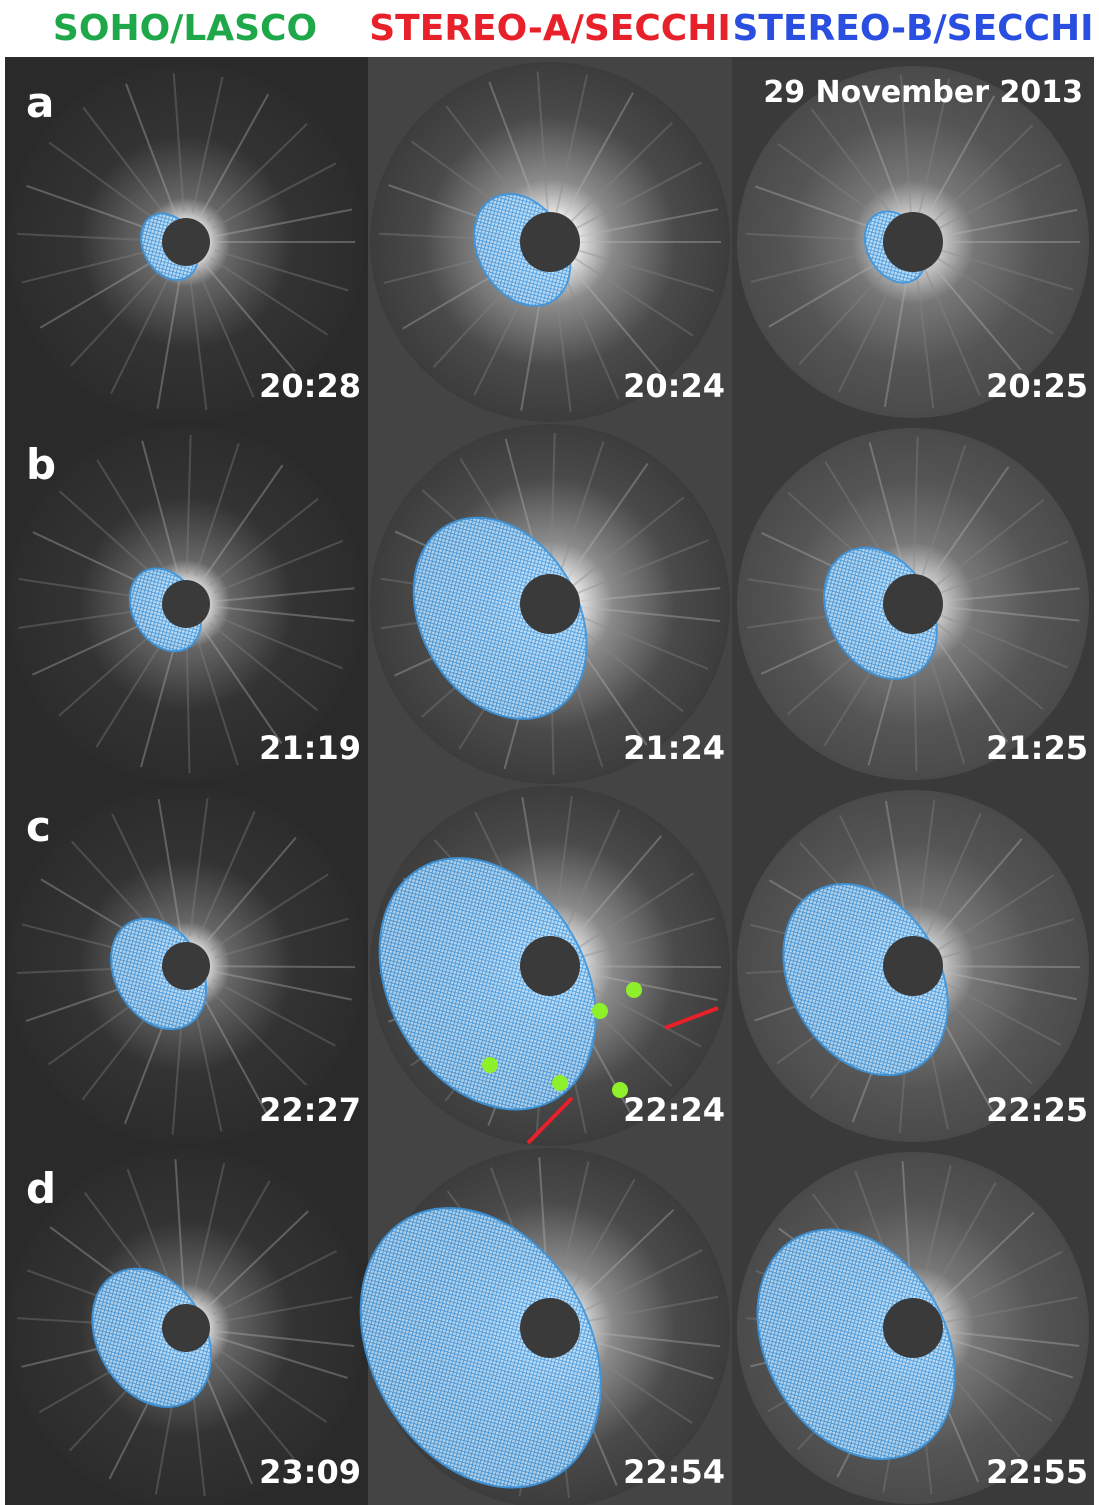 This screenshot has height=1505, width=1099. What do you see at coordinates (1037, 1472) in the screenshot?
I see `time-label: 22:55` at bounding box center [1037, 1472].